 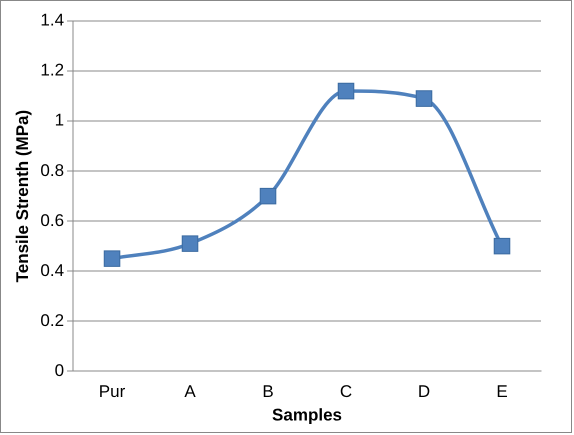 I want to click on x-axis-title: Samples, so click(x=307, y=414).